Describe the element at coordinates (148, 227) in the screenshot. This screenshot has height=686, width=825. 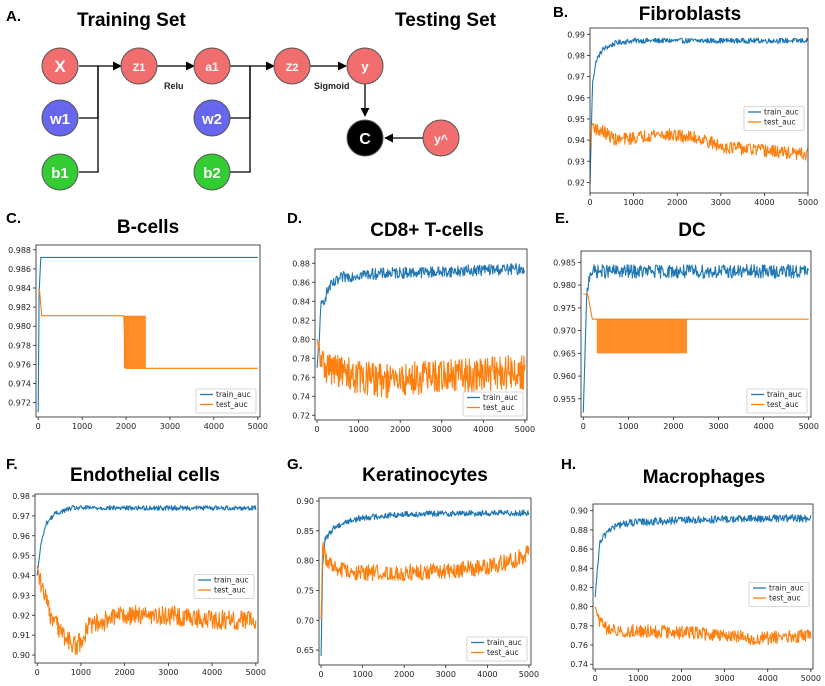
I see `chart-title: B-cells` at that location.